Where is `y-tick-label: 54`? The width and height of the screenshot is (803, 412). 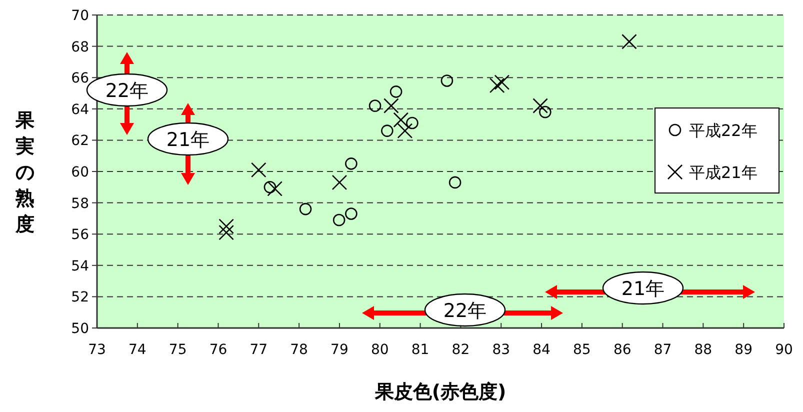 y-tick-label: 54 is located at coordinates (80, 266).